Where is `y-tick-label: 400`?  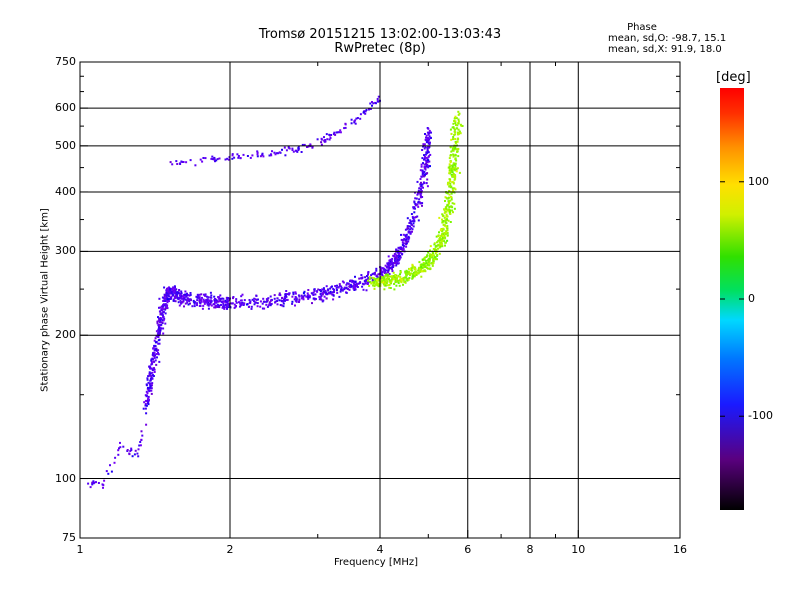 y-tick-label: 400 is located at coordinates (65, 191).